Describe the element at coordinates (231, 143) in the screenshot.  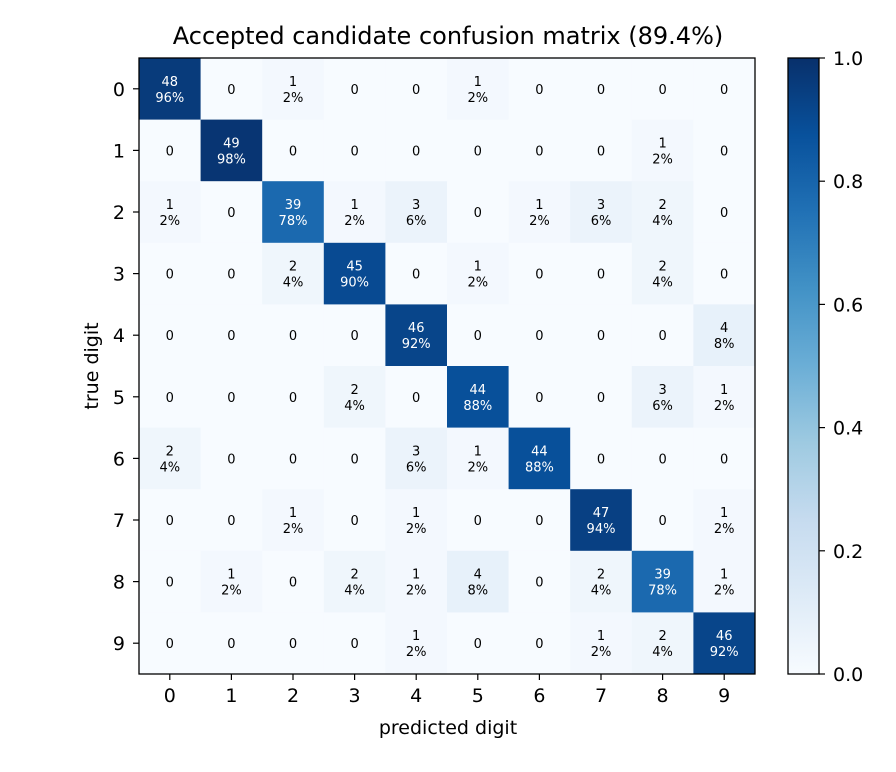
I see `cell-count-label: 49` at that location.